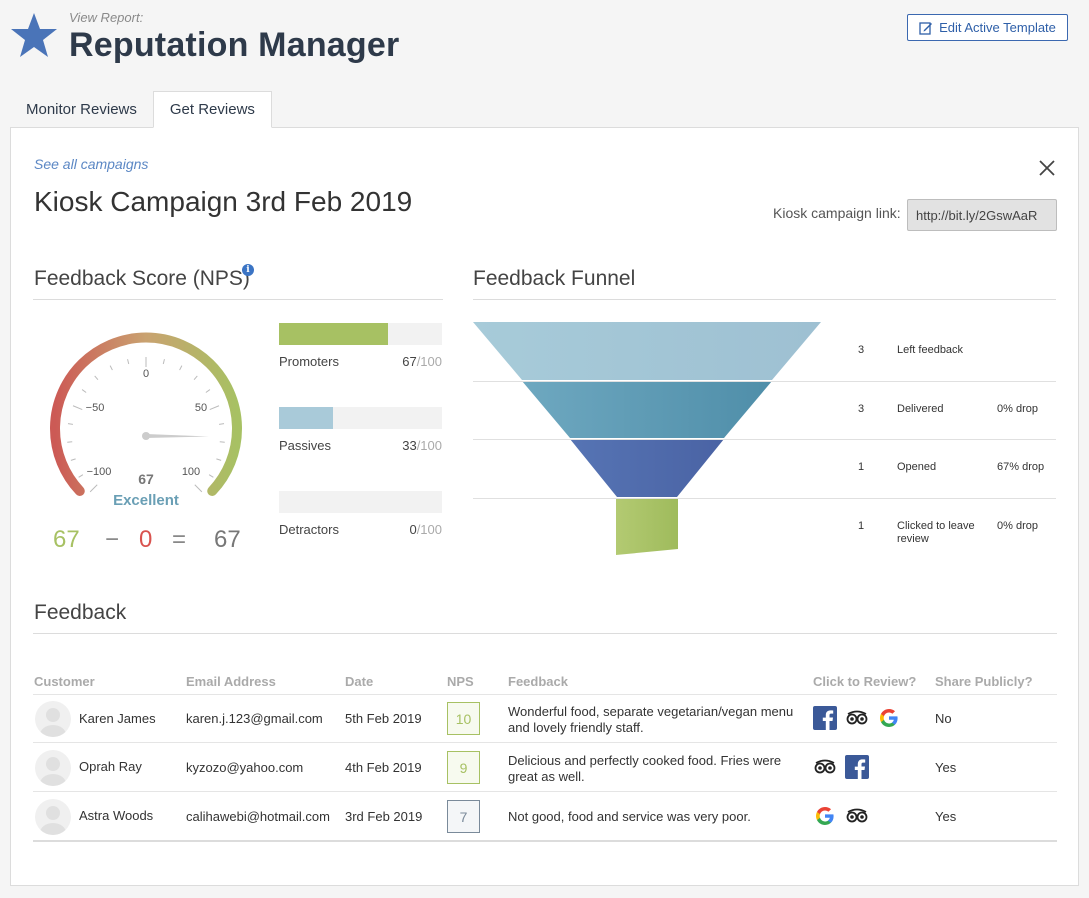 This screenshot has width=1089, height=898. Describe the element at coordinates (141, 109) in the screenshot. I see `tab-bar: Monitor Reviews Get Reviews` at that location.